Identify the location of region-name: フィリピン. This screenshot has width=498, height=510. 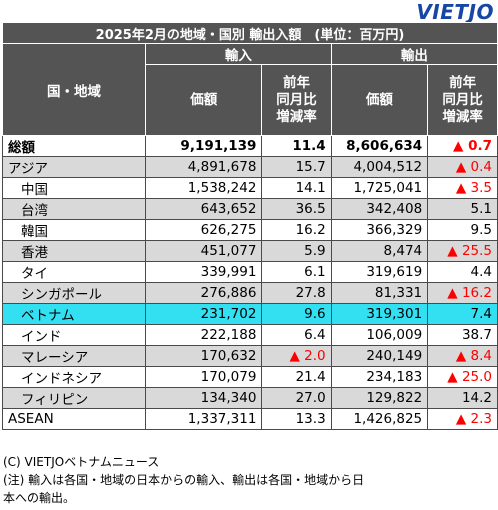
(74, 398).